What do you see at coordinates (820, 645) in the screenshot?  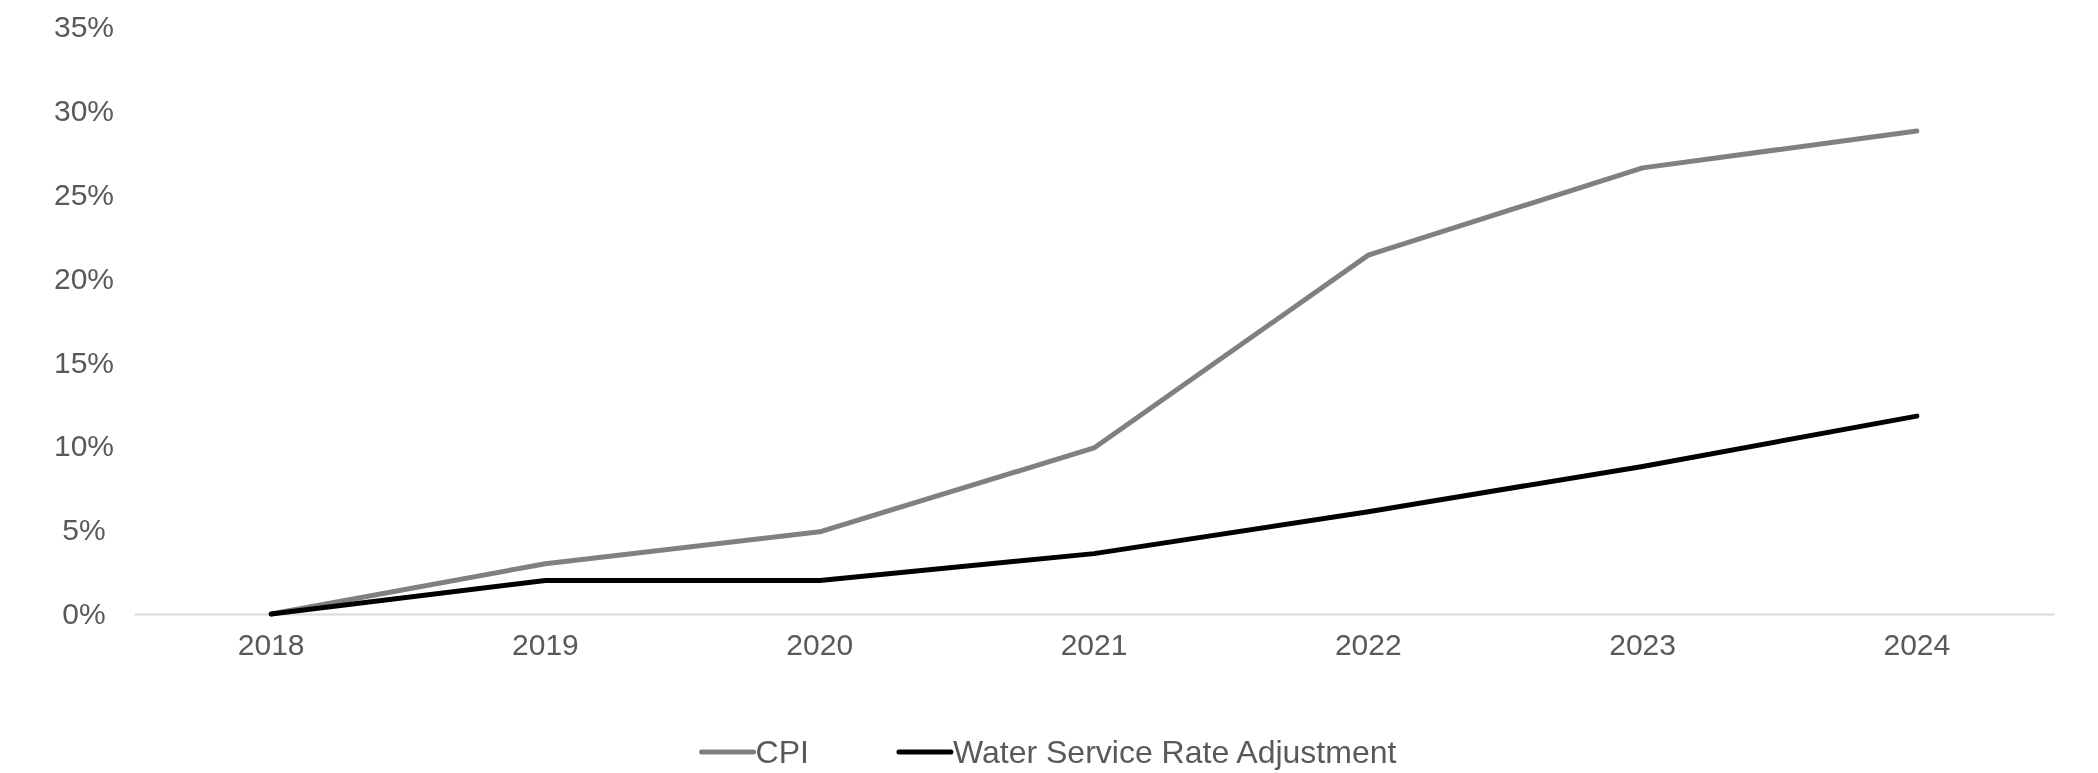 I see `x-tick-label: 2020` at bounding box center [820, 645].